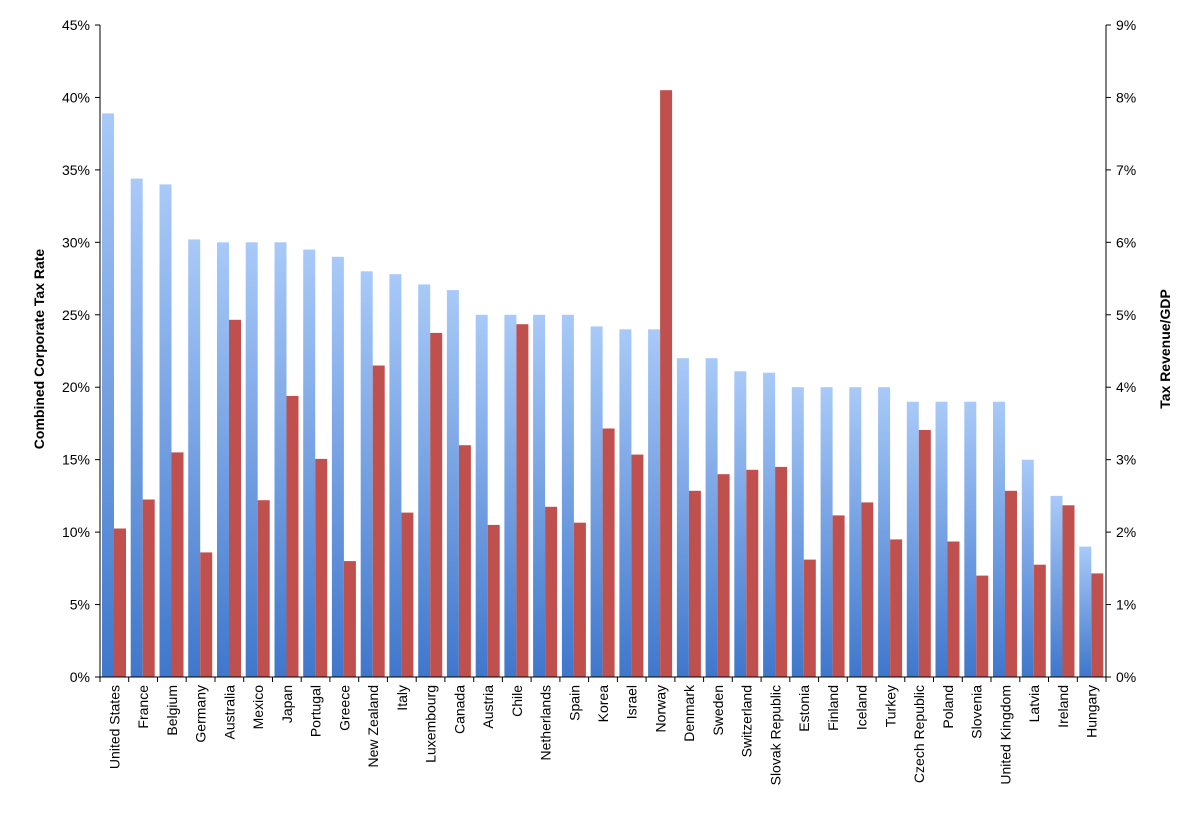  What do you see at coordinates (172, 710) in the screenshot?
I see `category-label: Belgium` at bounding box center [172, 710].